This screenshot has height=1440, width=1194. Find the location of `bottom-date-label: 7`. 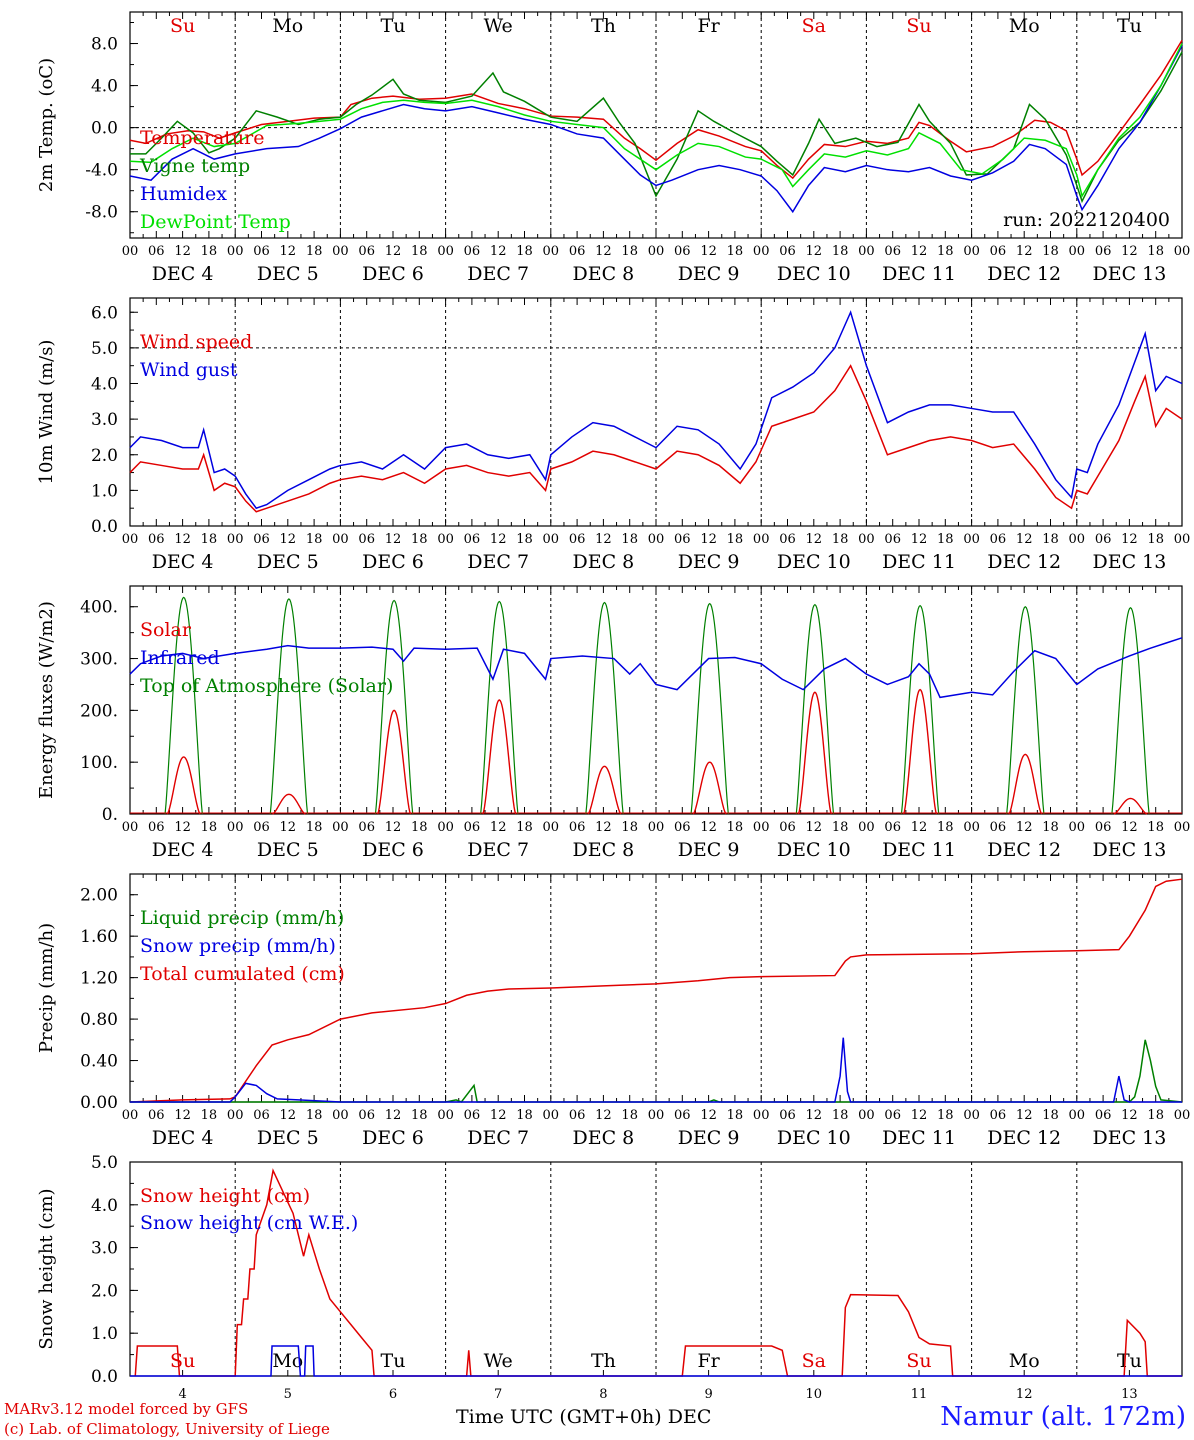

bottom-date-label: 7 is located at coordinates (498, 1394).